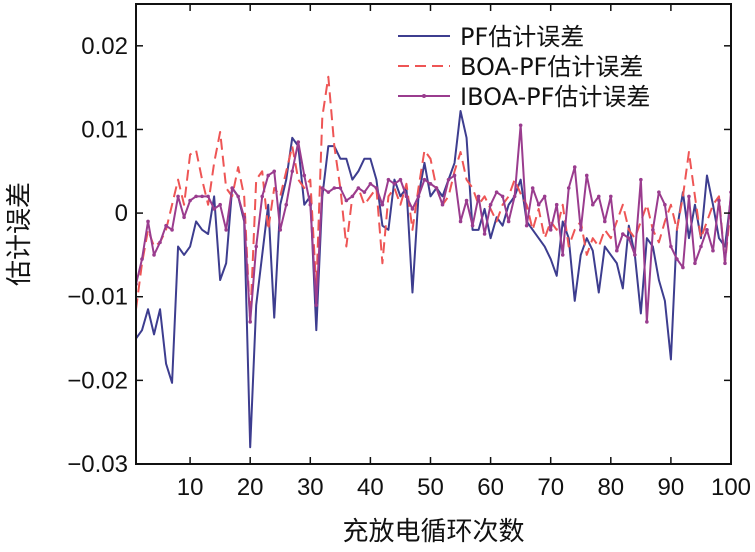  Describe the element at coordinates (97, 464) in the screenshot. I see `y-tick-label: −0.03` at that location.